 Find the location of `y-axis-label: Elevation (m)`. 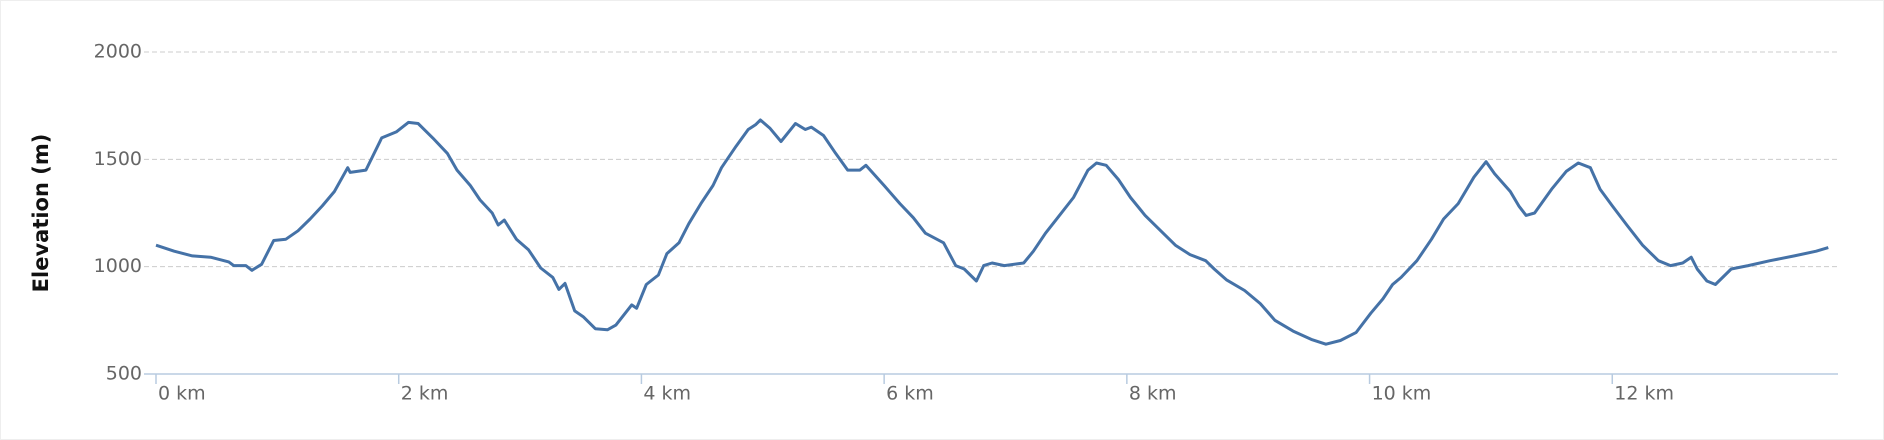

y-axis-label: Elevation (m) is located at coordinates (41, 213).